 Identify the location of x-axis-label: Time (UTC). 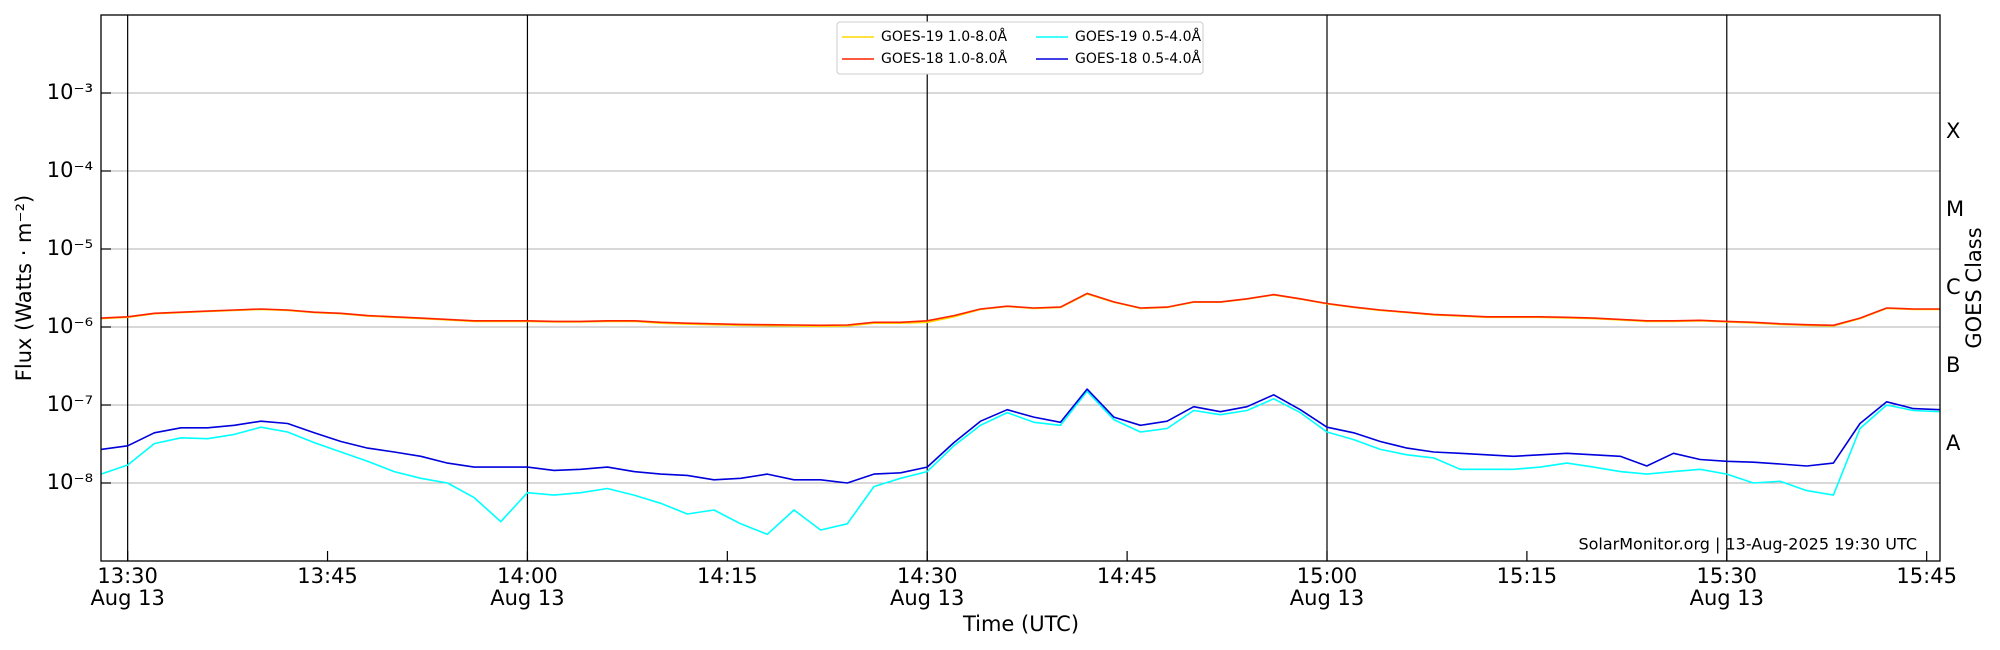
(1020, 624).